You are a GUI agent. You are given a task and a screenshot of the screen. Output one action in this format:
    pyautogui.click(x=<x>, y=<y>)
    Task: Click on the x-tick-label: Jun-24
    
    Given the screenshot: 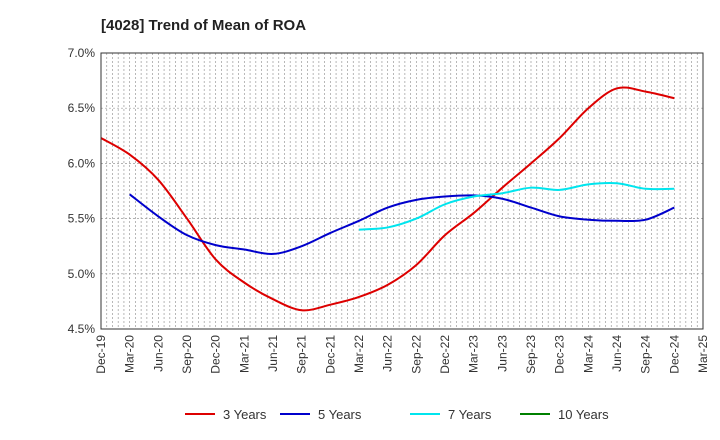 What is the action you would take?
    pyautogui.click(x=617, y=353)
    